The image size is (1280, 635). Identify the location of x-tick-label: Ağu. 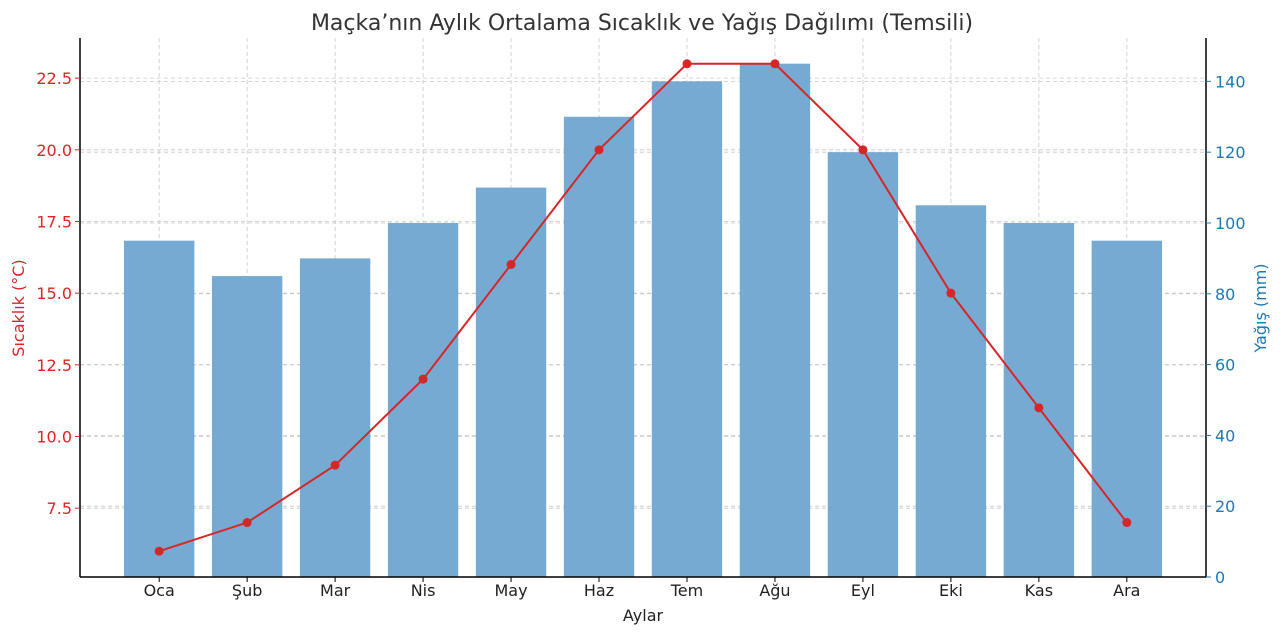
(774, 590).